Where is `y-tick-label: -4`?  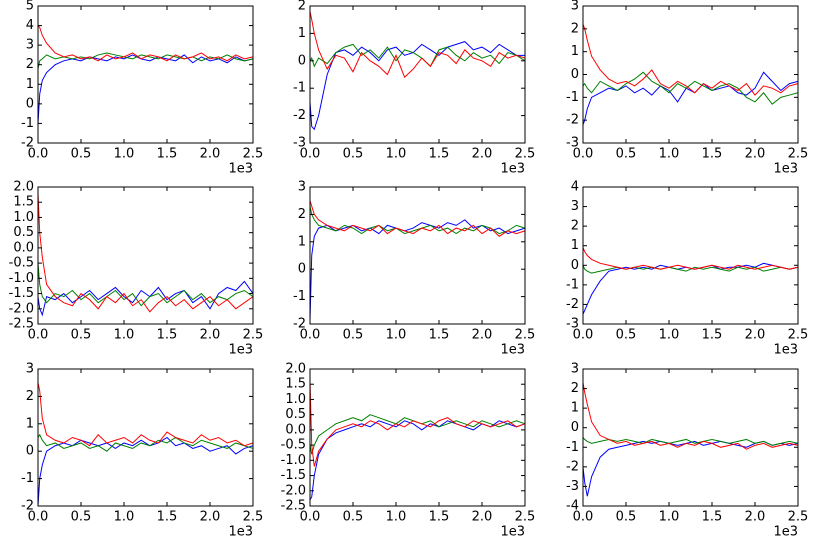 y-tick-label: -4 is located at coordinates (572, 506).